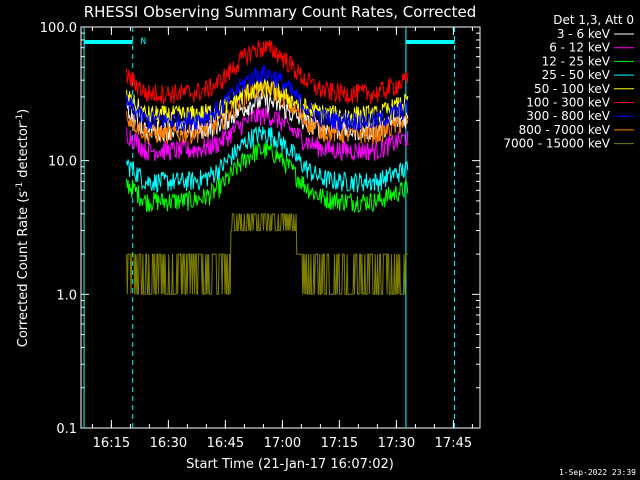 The height and width of the screenshot is (480, 640). I want to click on x-axis-label: Start Time (21-Jan-17 16:07:02), so click(290, 464).